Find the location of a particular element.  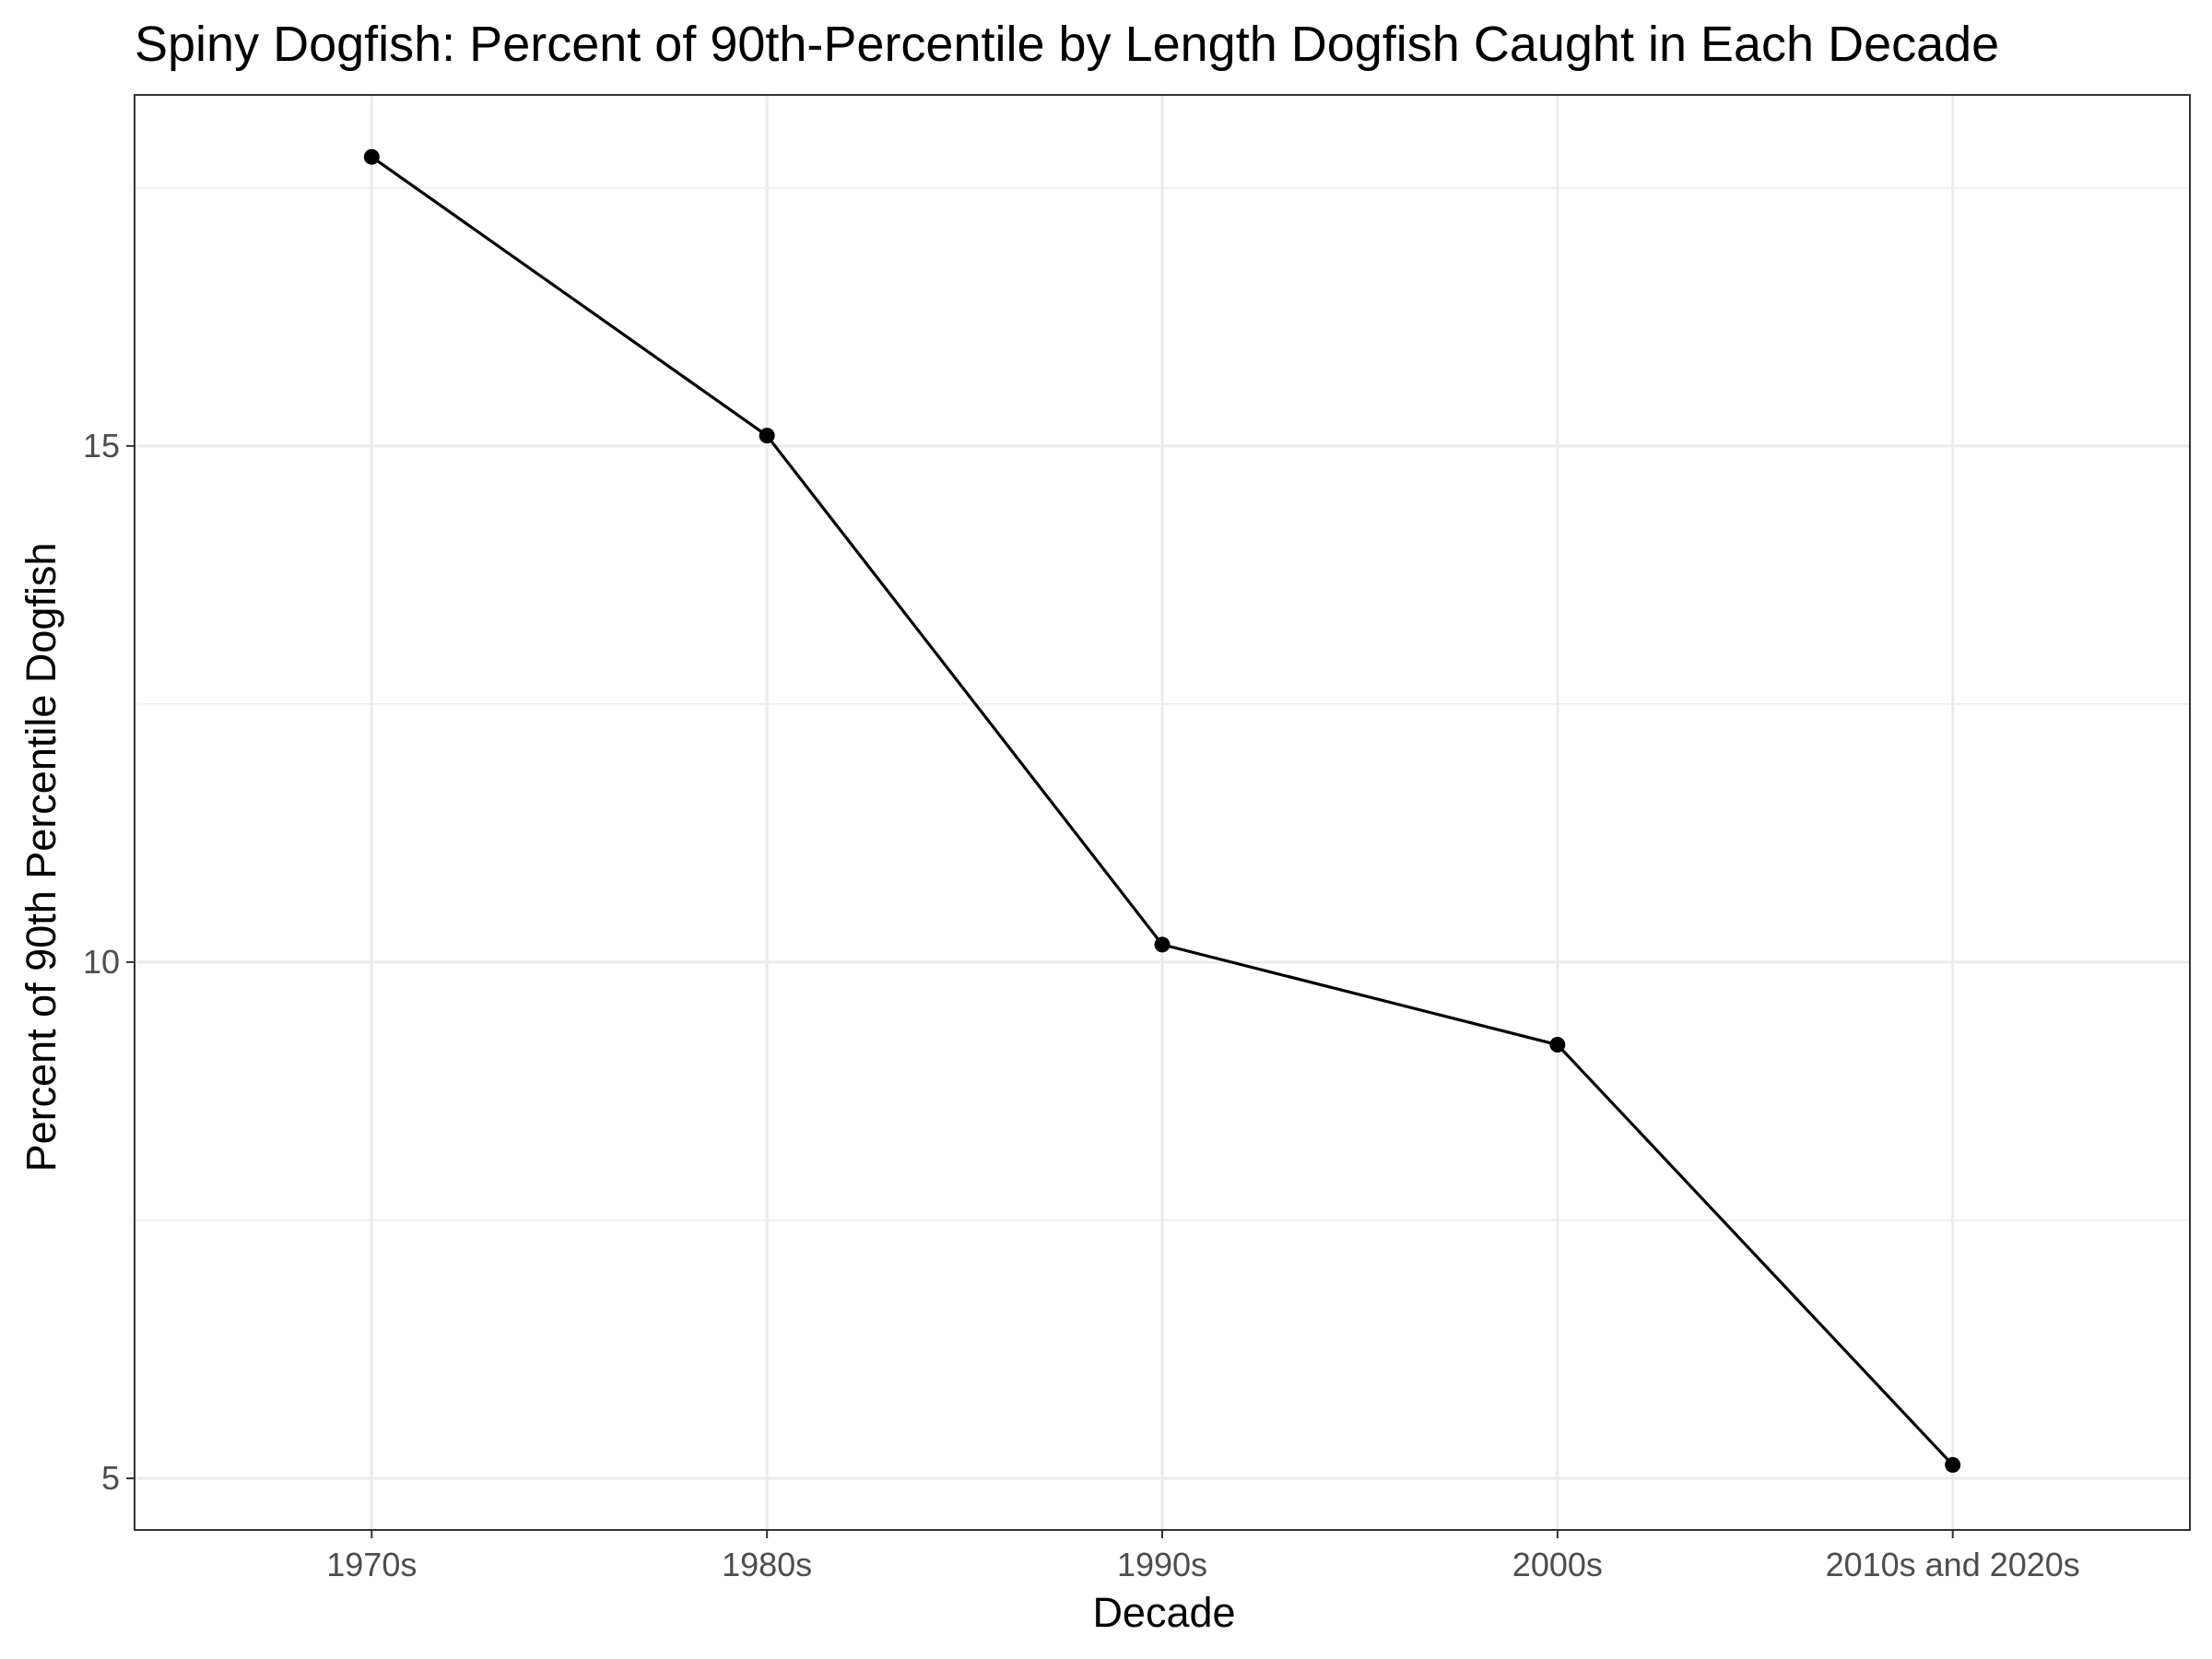

y-tick-label: 10 is located at coordinates (101, 962).